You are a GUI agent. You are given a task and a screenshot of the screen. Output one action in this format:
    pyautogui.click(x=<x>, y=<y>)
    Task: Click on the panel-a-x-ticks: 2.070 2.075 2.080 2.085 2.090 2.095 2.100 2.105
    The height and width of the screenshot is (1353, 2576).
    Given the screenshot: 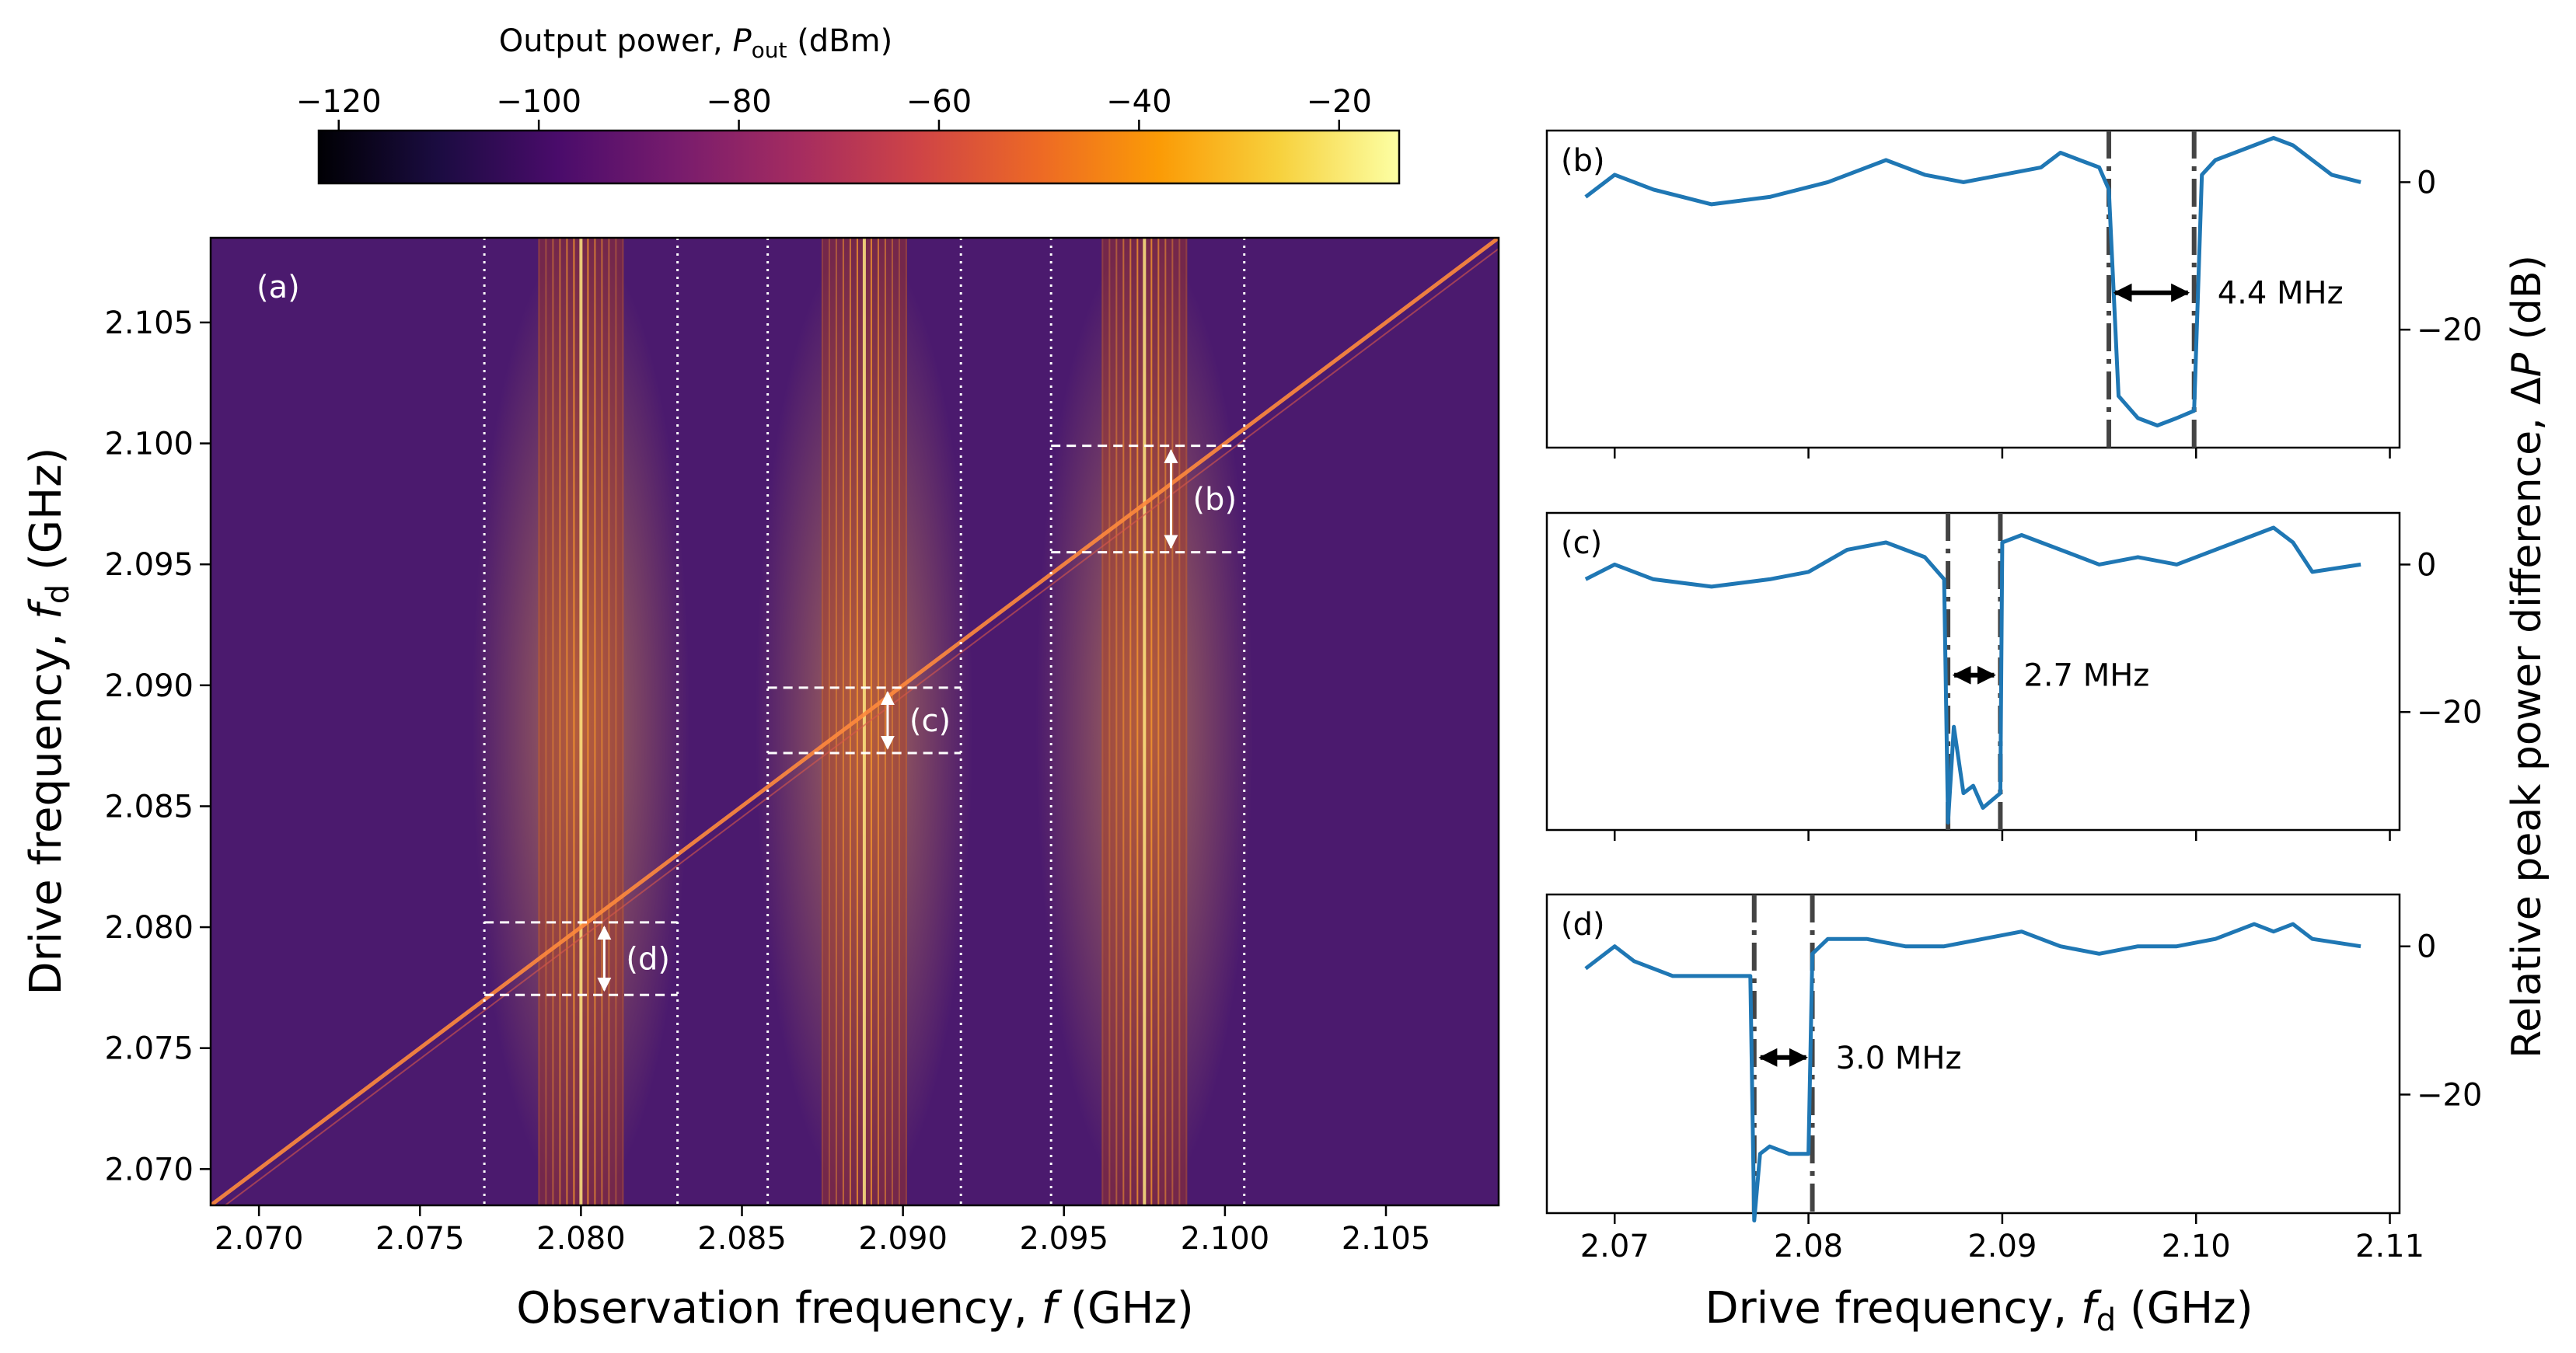 What is the action you would take?
    pyautogui.click(x=823, y=1231)
    